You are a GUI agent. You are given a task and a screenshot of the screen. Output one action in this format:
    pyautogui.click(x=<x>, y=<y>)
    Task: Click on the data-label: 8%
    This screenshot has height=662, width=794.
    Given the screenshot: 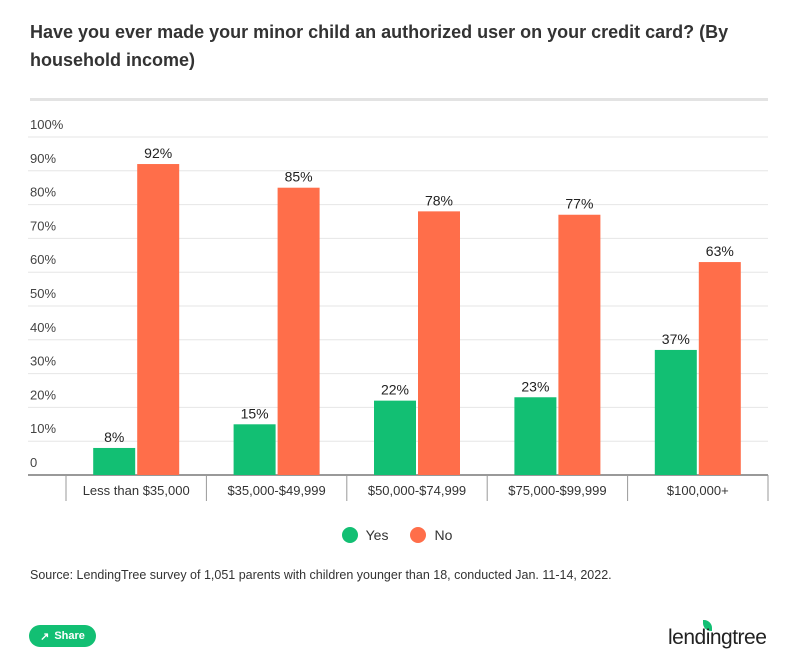 What is the action you would take?
    pyautogui.click(x=114, y=437)
    